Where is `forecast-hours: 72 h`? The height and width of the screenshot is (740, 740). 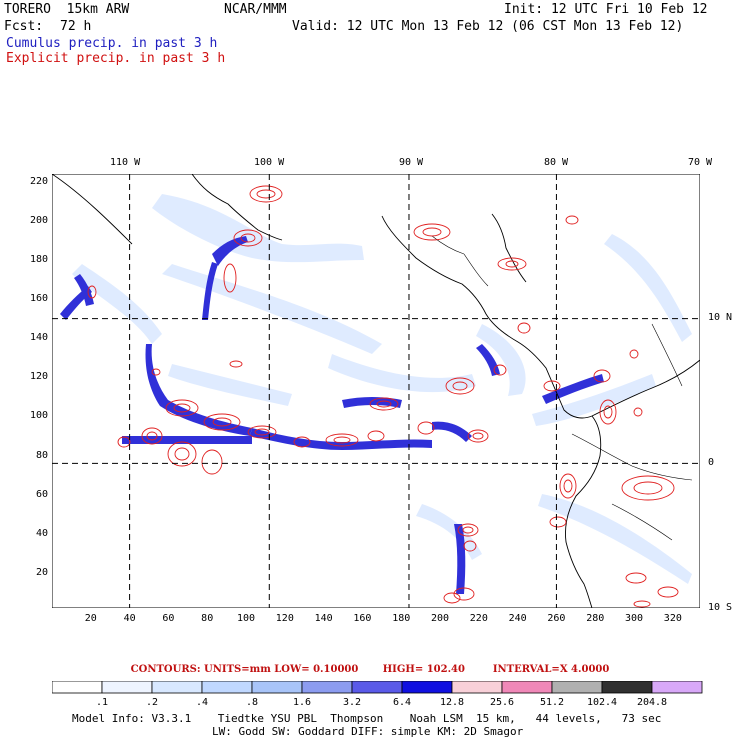
forecast-hours: 72 h is located at coordinates (76, 26).